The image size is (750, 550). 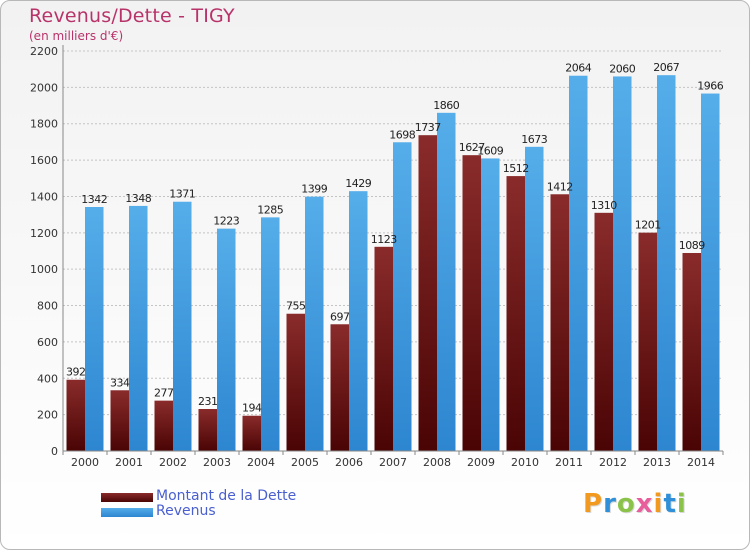 What do you see at coordinates (472, 147) in the screenshot?
I see `data-label-debt: 1627` at bounding box center [472, 147].